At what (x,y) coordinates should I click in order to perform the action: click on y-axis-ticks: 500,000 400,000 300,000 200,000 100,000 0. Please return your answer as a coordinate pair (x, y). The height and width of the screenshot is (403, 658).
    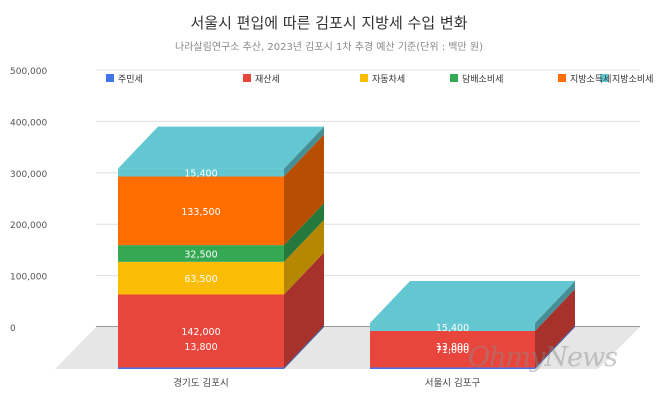
    Looking at the image, I should click on (28, 200).